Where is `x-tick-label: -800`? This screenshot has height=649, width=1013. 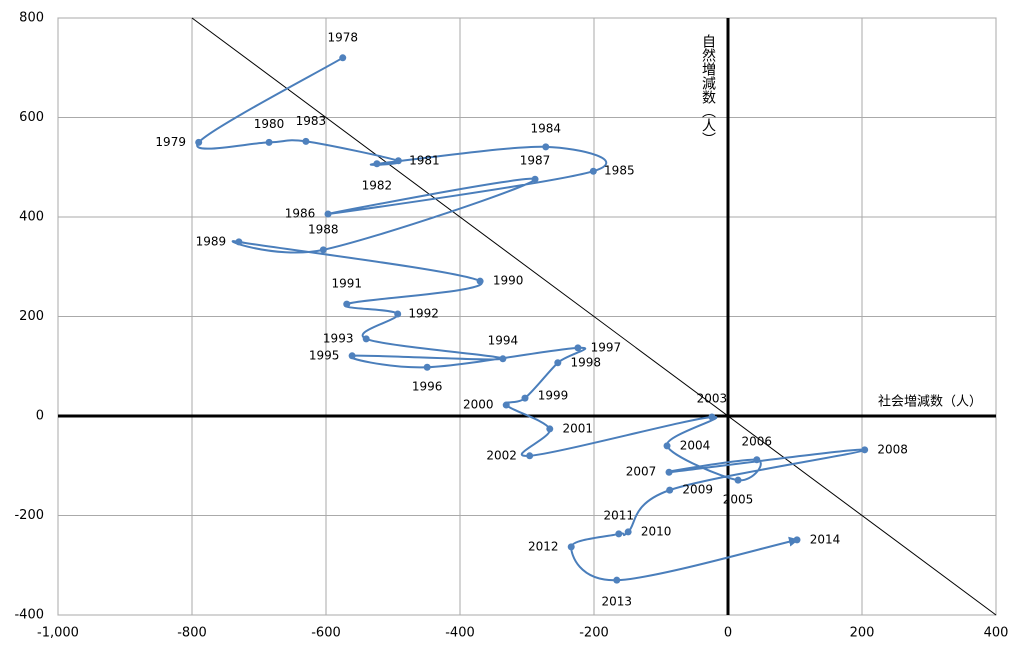 x-tick-label: -800 is located at coordinates (192, 633).